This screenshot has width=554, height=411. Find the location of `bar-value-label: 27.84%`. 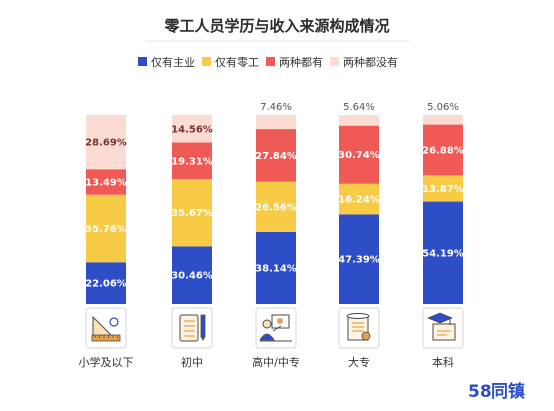

bar-value-label: 27.84% is located at coordinates (276, 156).